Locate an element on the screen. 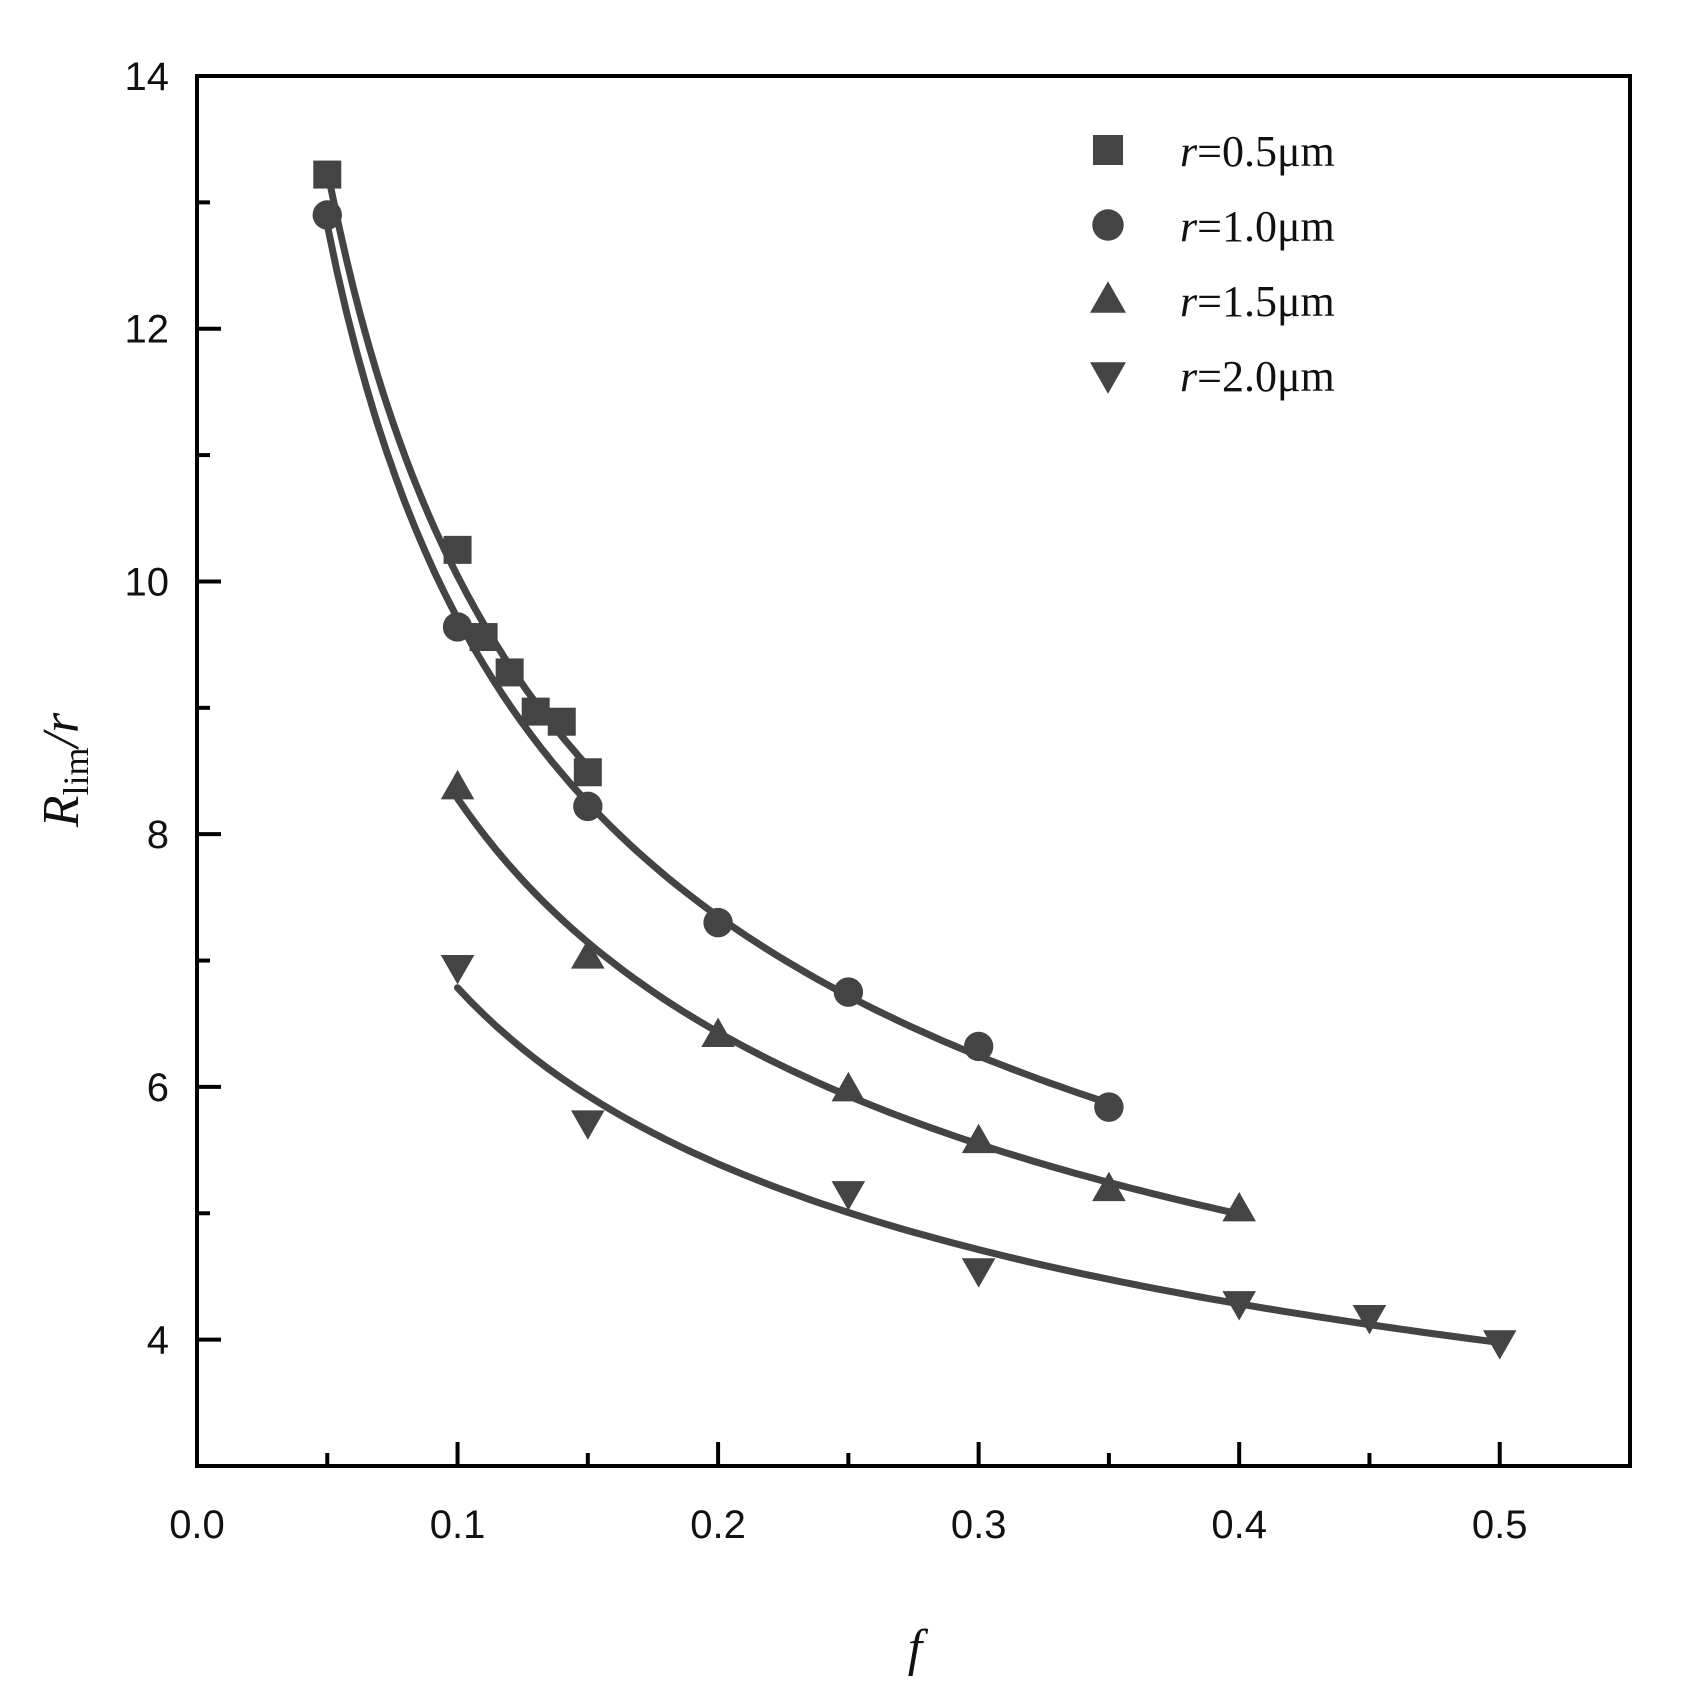 The image size is (1685, 1685). y-axis-title-main: R is located at coordinates (61, 811).